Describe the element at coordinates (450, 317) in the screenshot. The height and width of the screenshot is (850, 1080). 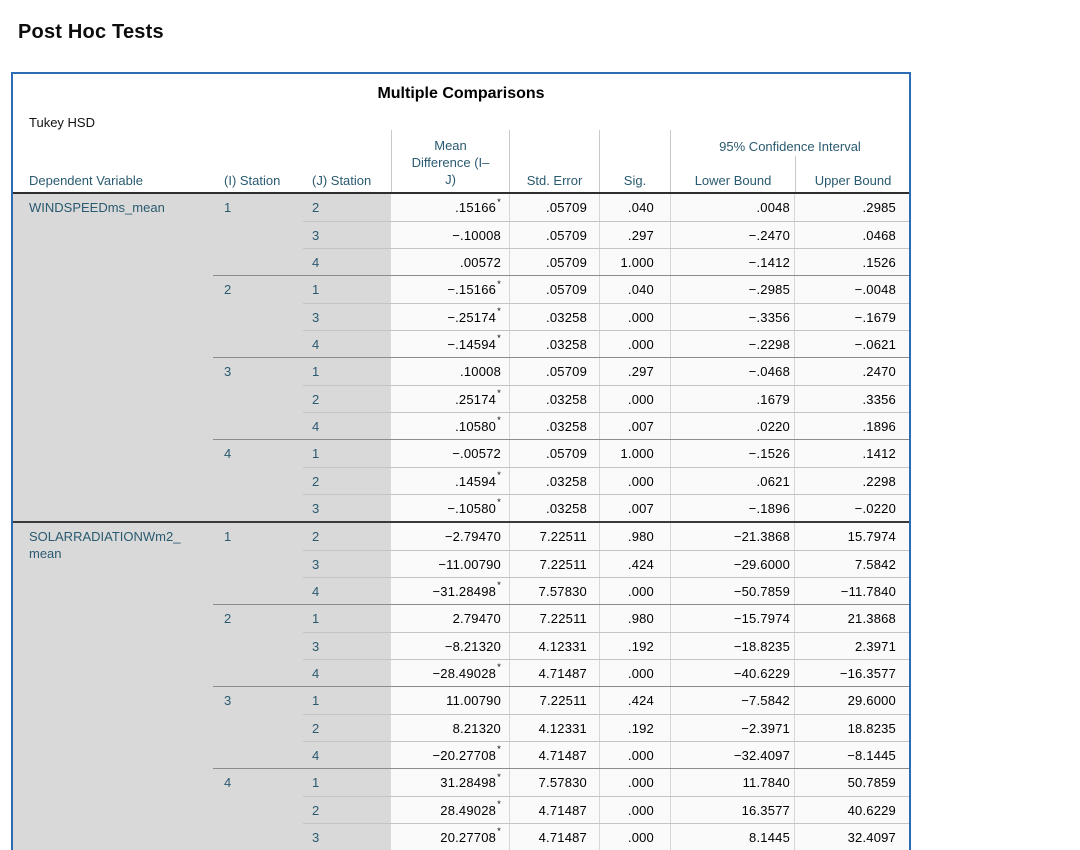
I see `mean-difference-cell: −.25174 *` at that location.